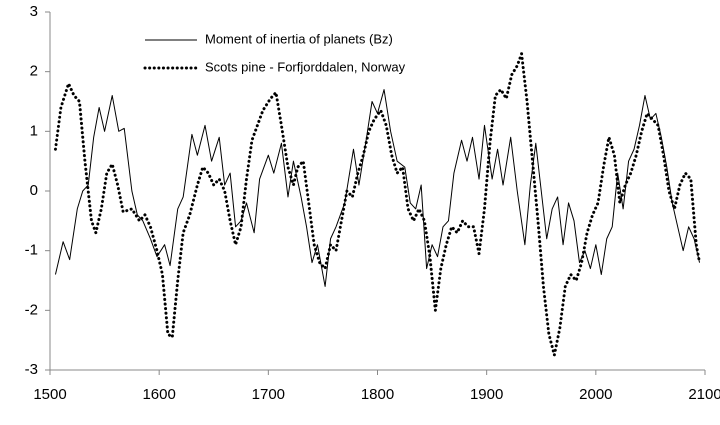  I want to click on x-tick-label: 1700, so click(268, 394).